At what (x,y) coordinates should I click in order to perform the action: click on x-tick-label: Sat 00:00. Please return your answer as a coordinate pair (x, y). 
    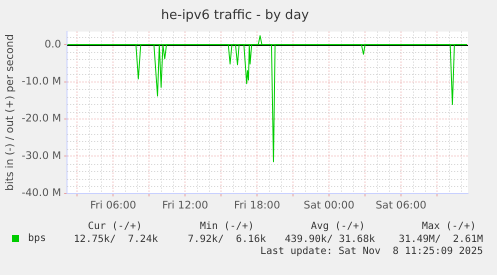
    Looking at the image, I should click on (329, 205).